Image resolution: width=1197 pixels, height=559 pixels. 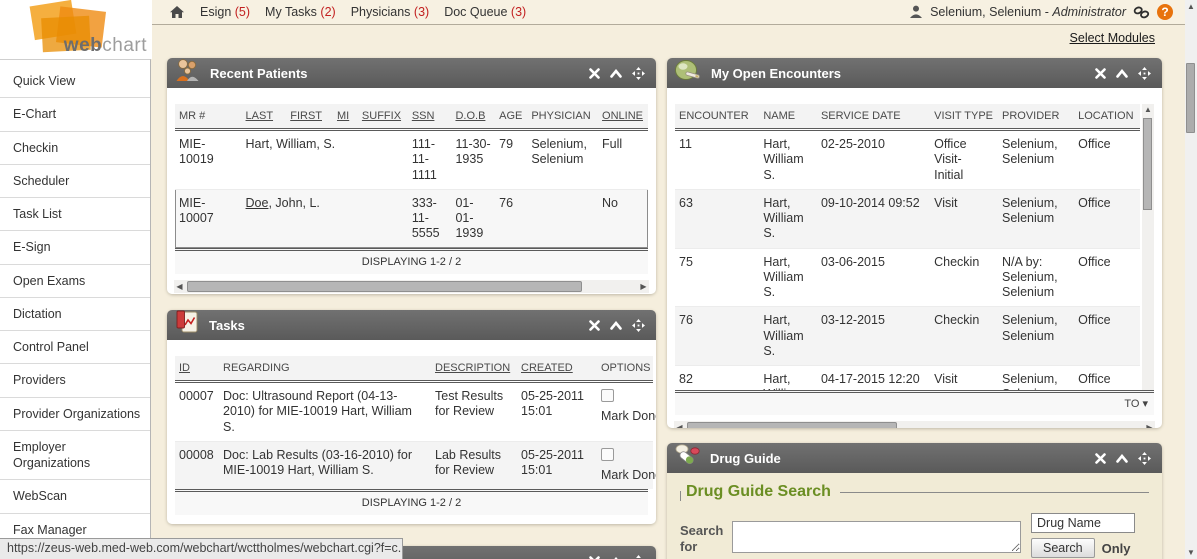 I want to click on col-last: LAST, so click(x=264, y=117).